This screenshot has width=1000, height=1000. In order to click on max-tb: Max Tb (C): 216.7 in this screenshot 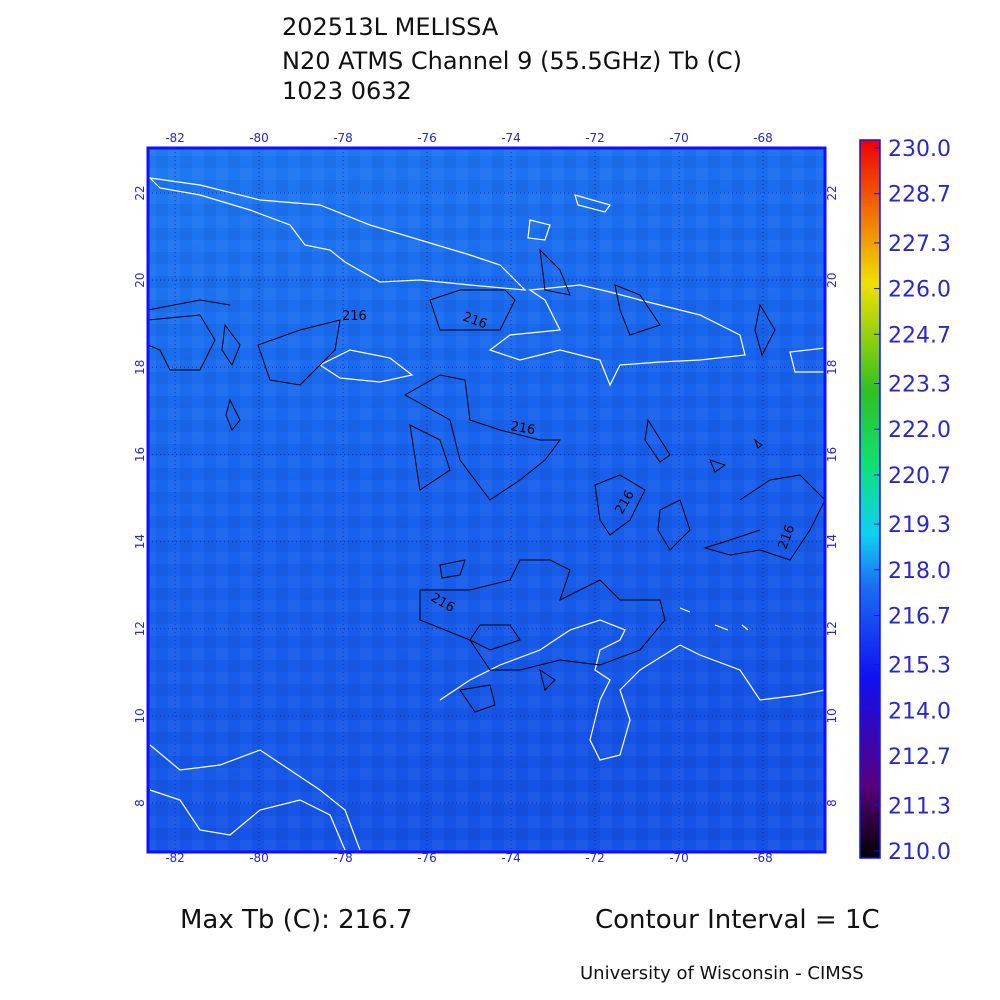, I will do `click(296, 920)`.